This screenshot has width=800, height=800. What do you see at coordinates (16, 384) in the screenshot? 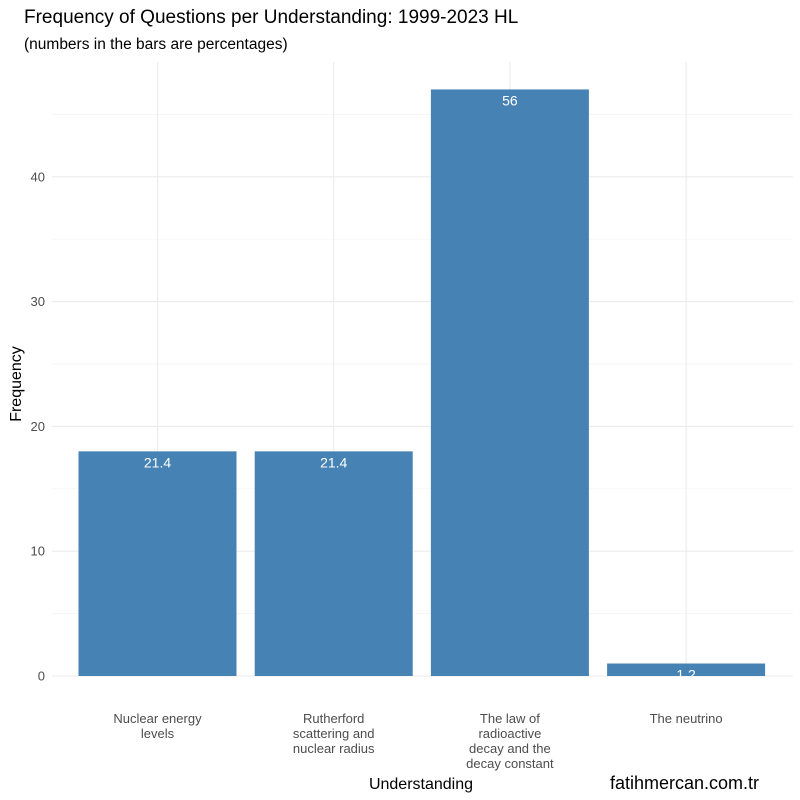
I see `y-axis-title: Frequency` at bounding box center [16, 384].